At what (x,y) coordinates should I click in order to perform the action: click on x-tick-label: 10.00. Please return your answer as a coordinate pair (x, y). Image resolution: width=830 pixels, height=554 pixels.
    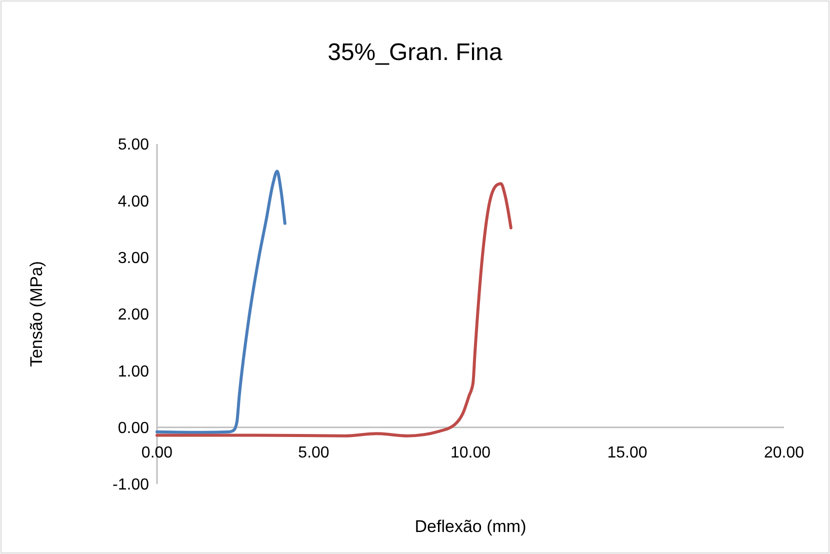
    Looking at the image, I should click on (470, 453).